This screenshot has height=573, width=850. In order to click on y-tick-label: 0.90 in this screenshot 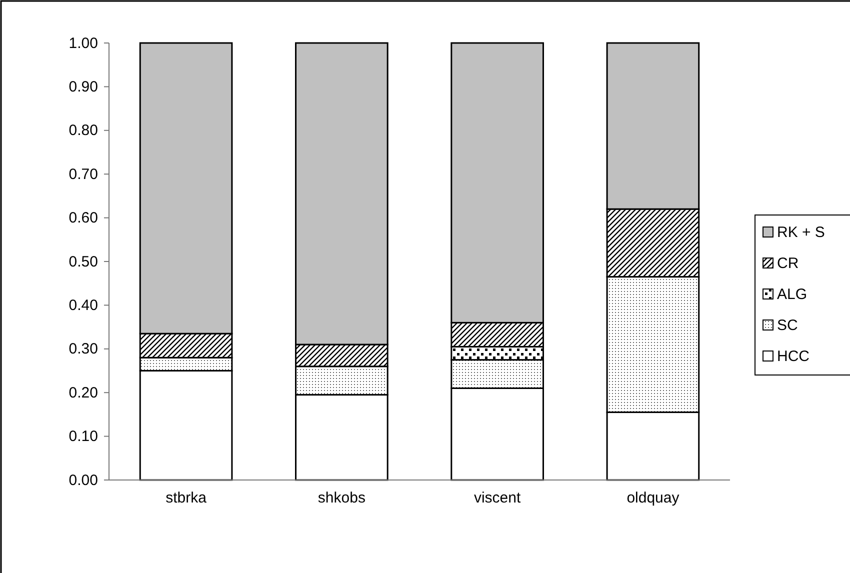, I will do `click(83, 87)`.